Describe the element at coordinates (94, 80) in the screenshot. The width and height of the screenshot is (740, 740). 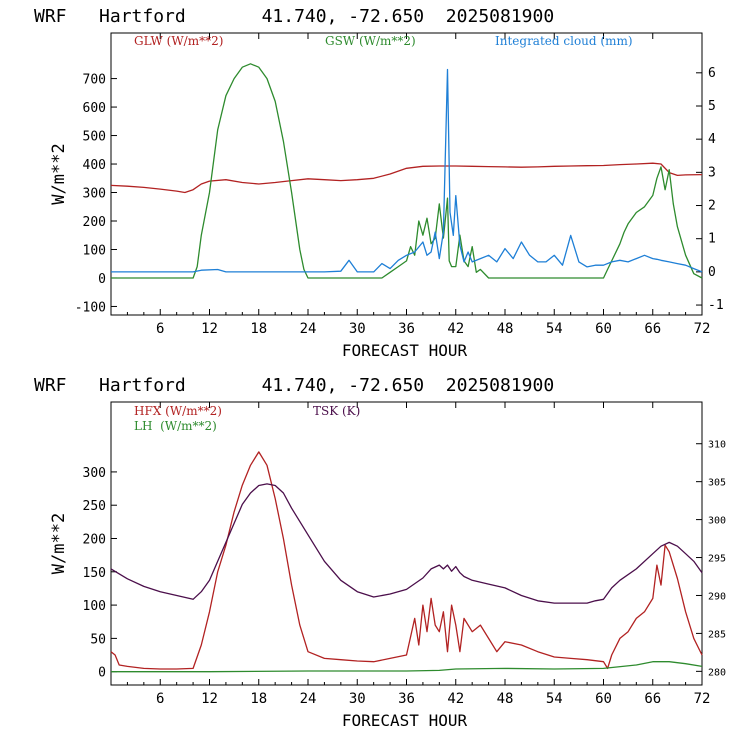
I see `y-tick-label: 700` at that location.